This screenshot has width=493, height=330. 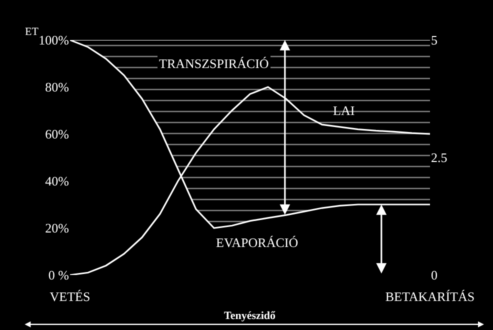 I want to click on y-tick-label: 100%, so click(x=54, y=40).